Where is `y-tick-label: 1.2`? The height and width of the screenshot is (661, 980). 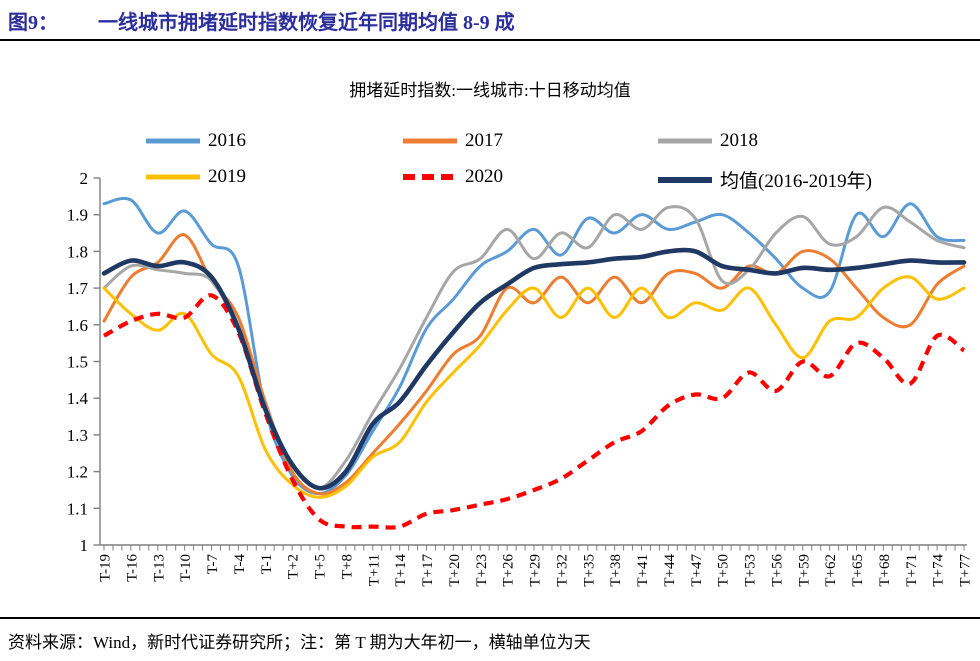
y-tick-label: 1.2 is located at coordinates (77, 472).